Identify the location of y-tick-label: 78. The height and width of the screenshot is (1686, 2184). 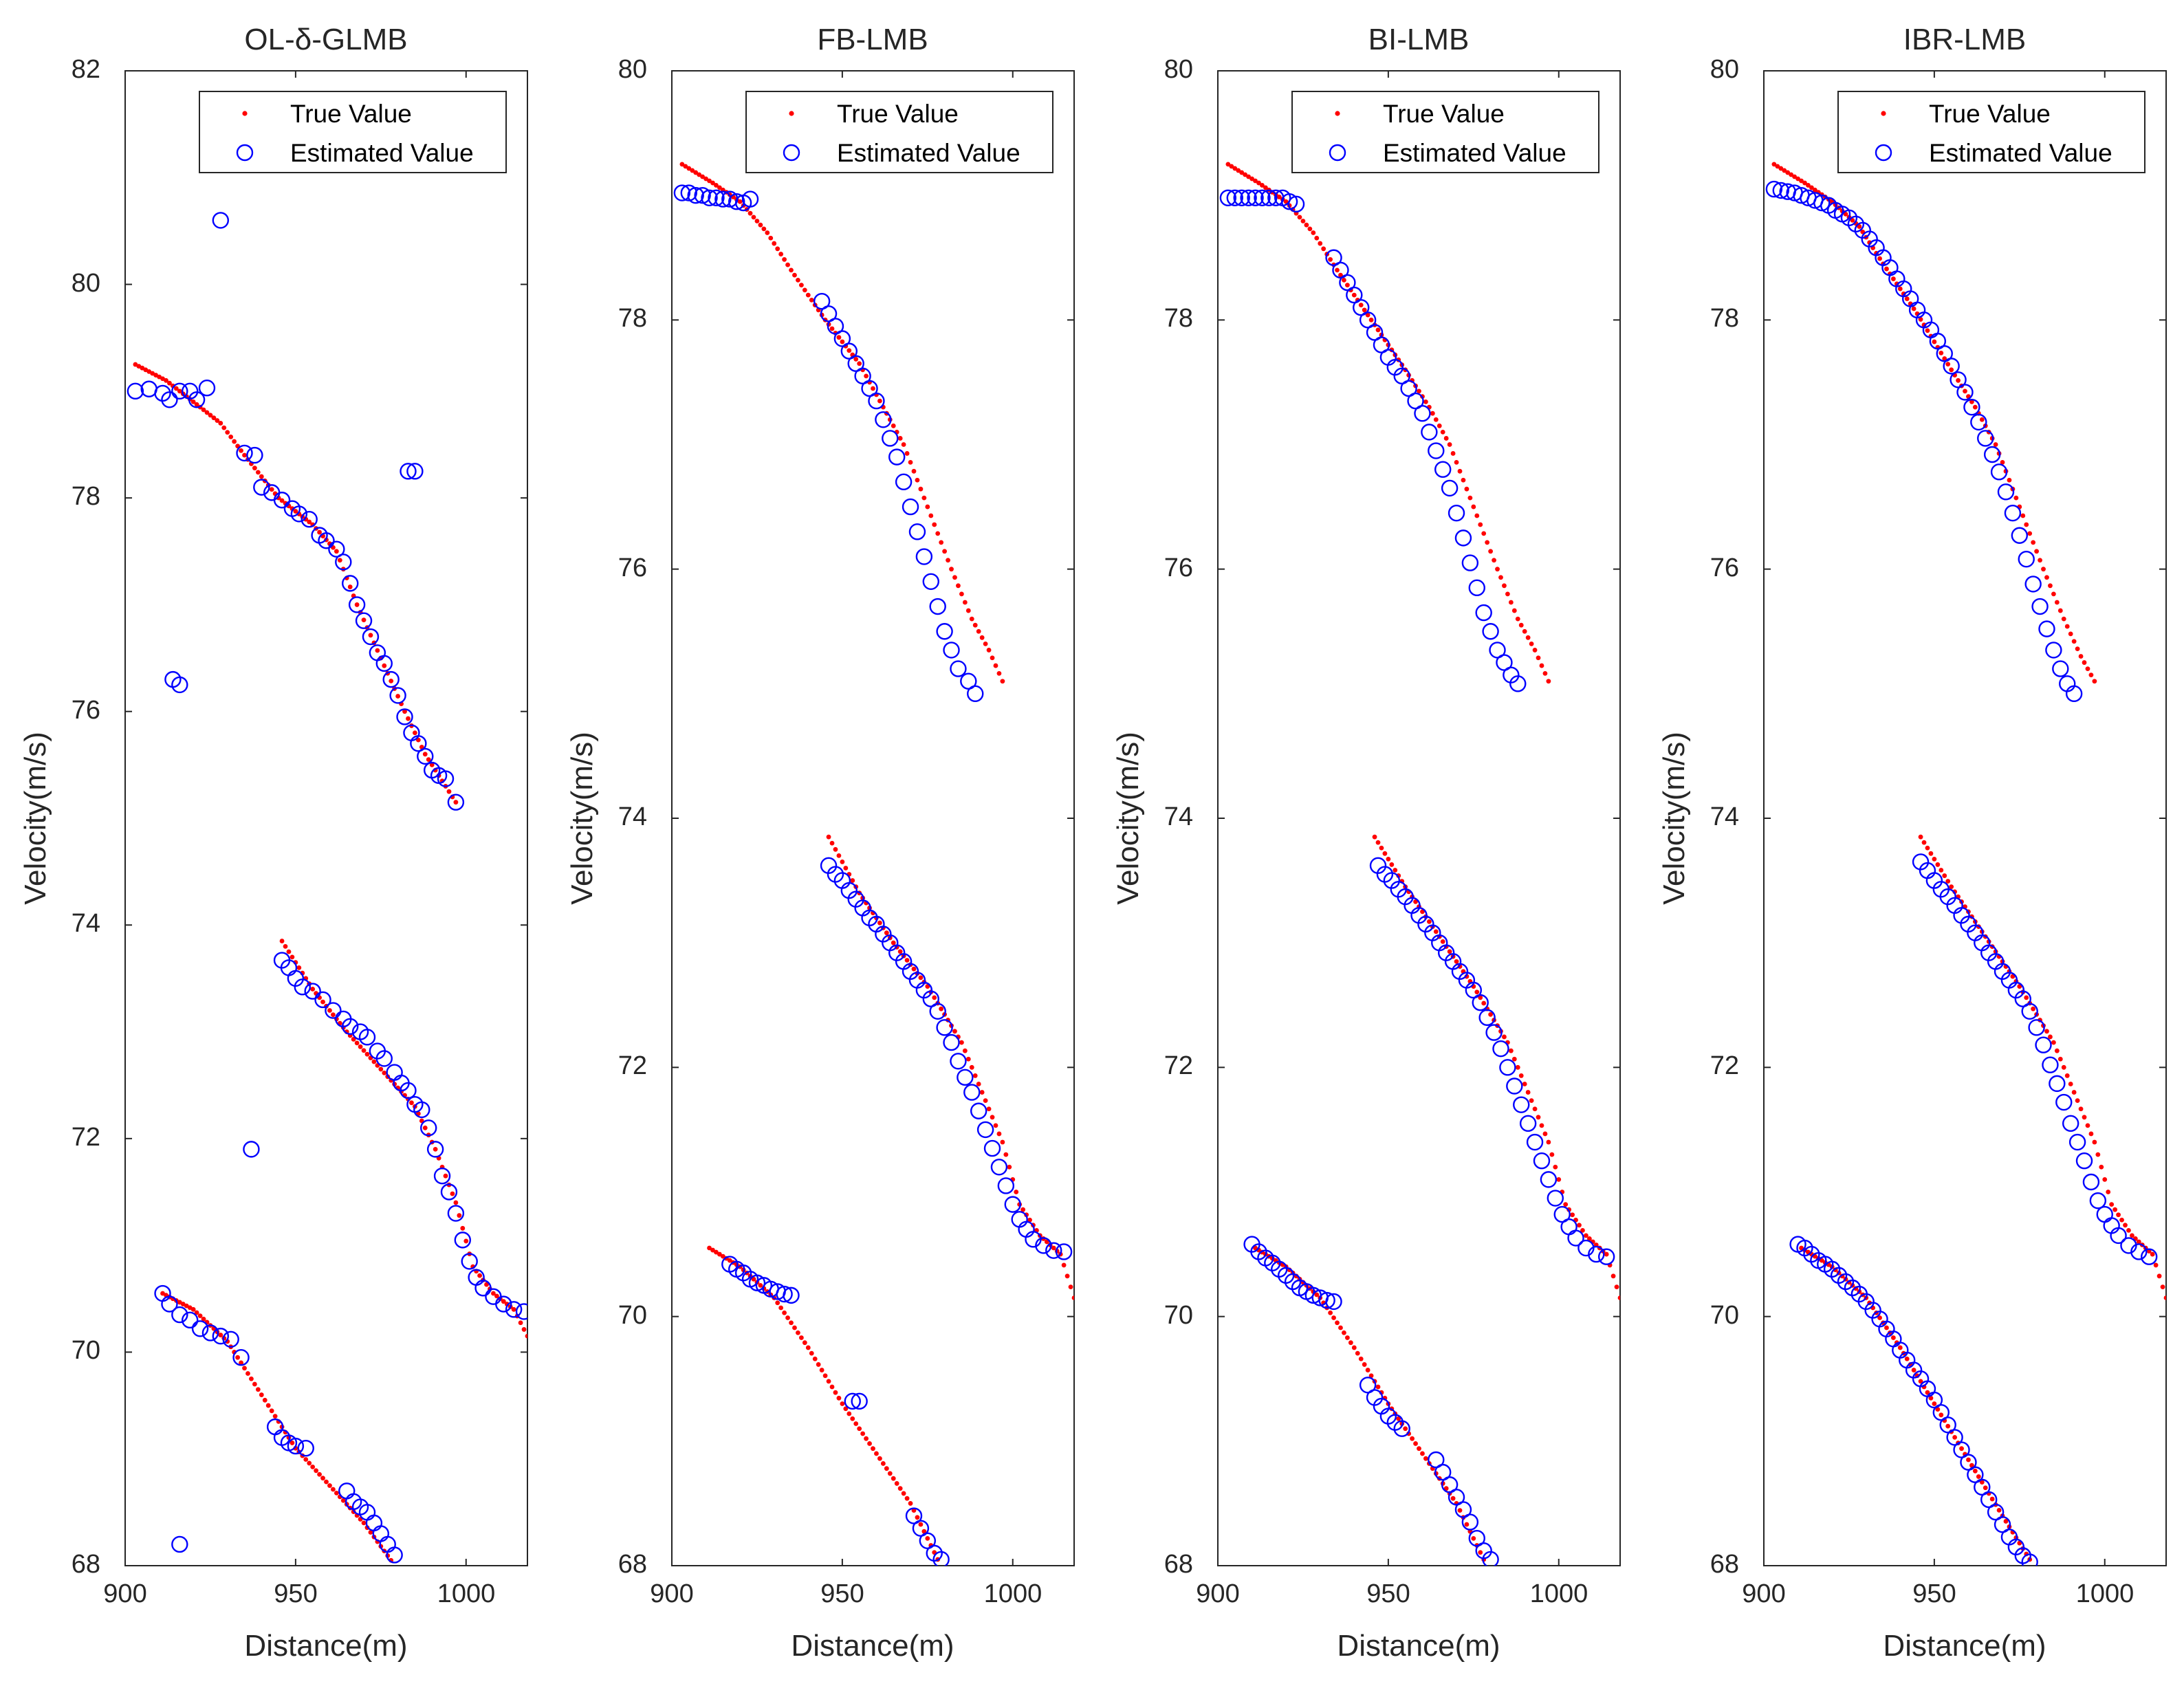
(1178, 318).